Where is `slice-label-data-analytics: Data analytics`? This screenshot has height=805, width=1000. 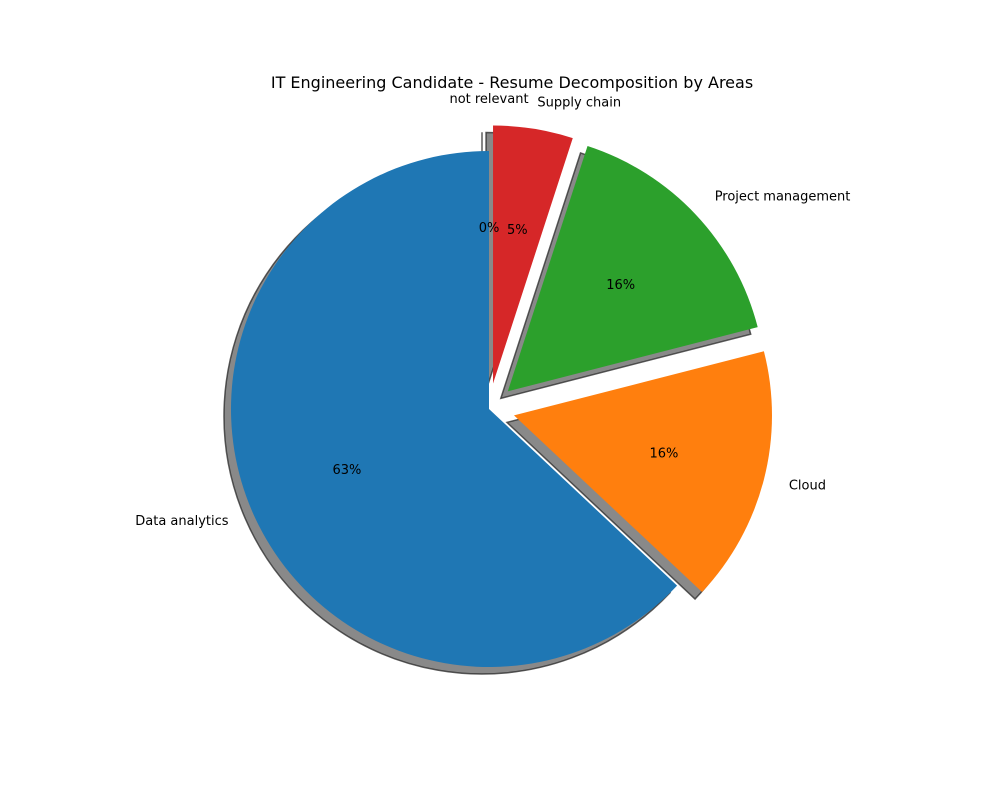
slice-label-data-analytics: Data analytics is located at coordinates (182, 521).